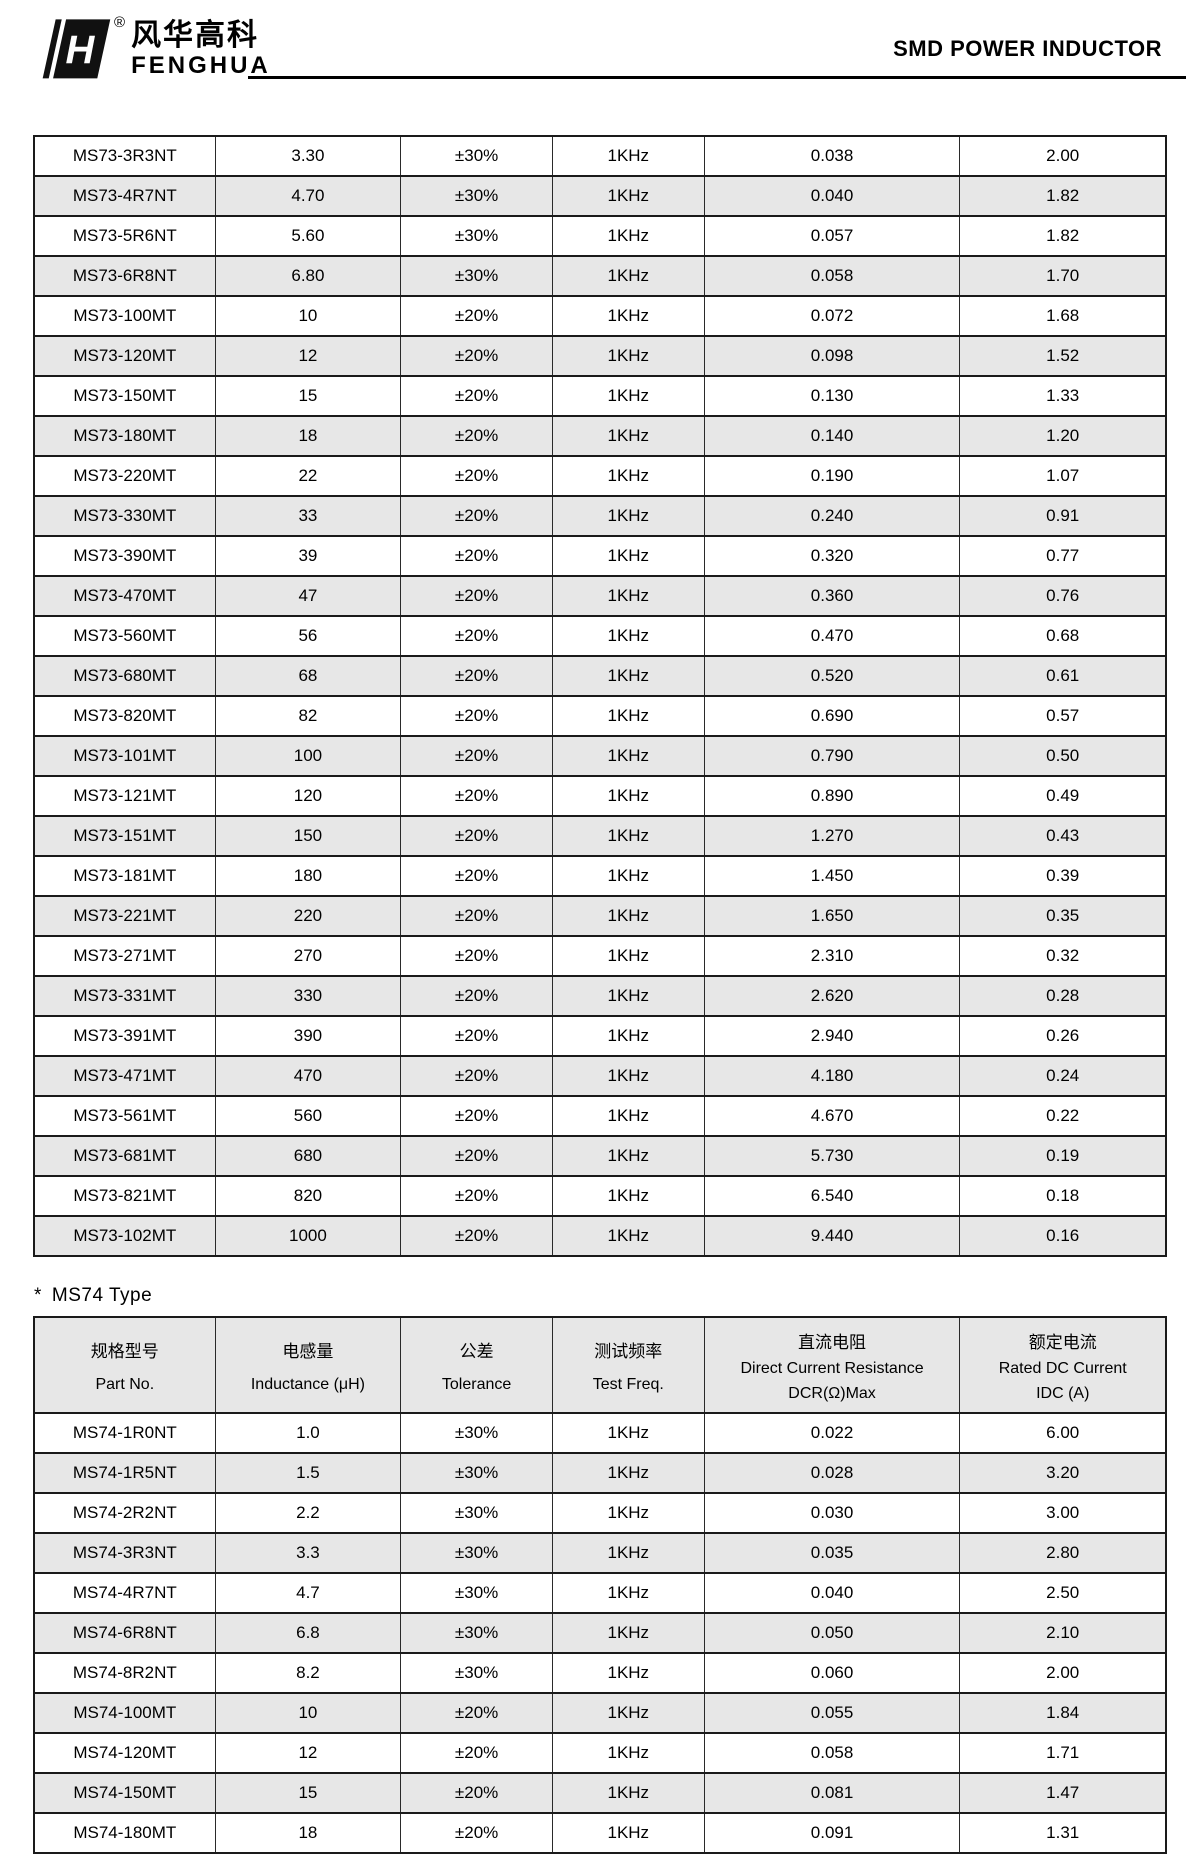 The image size is (1200, 1856). I want to click on table-cell: 2.80, so click(1063, 1553).